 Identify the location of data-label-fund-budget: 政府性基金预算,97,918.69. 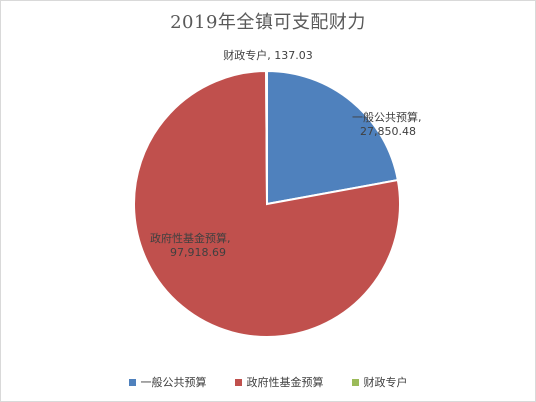
(190, 245).